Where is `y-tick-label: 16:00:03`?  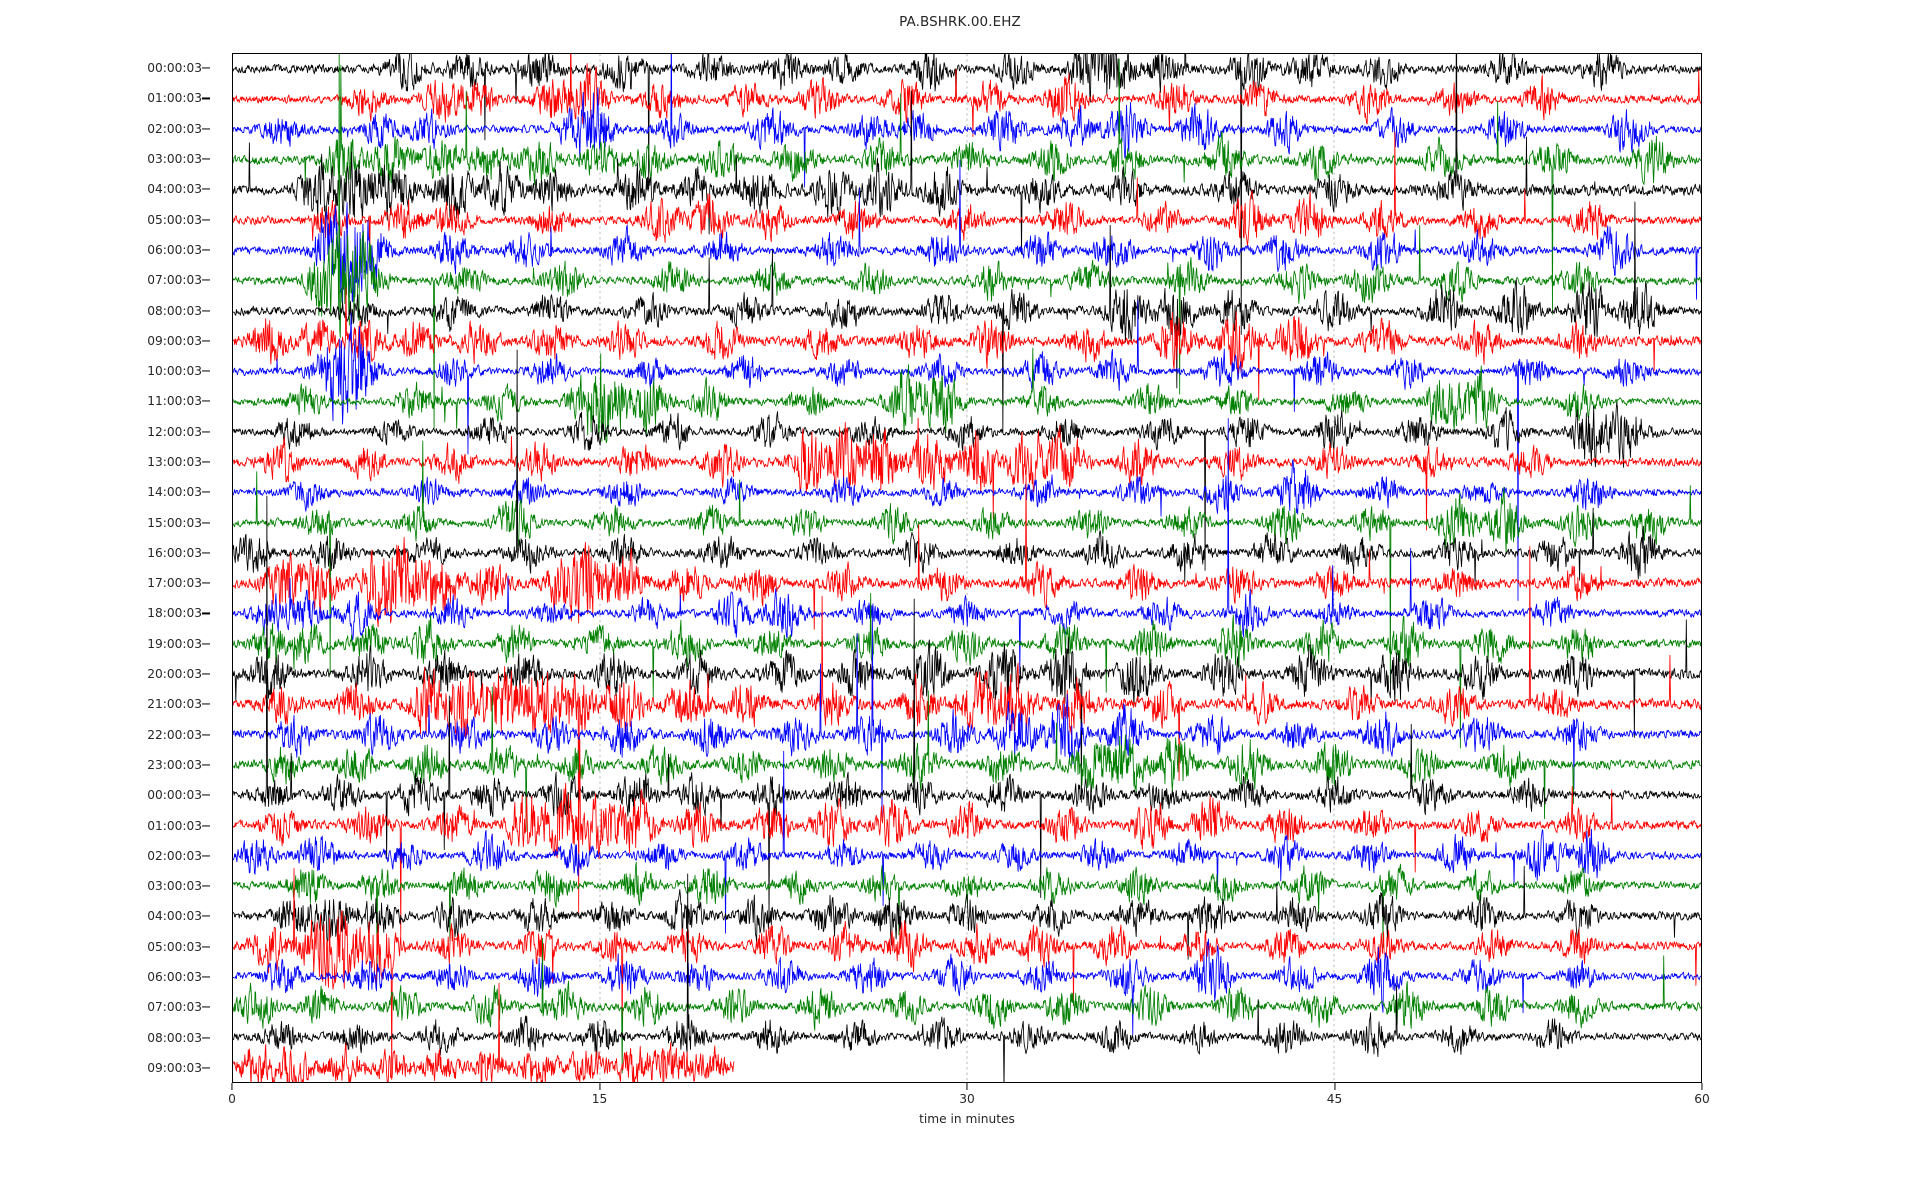 y-tick-label: 16:00:03 is located at coordinates (174, 552).